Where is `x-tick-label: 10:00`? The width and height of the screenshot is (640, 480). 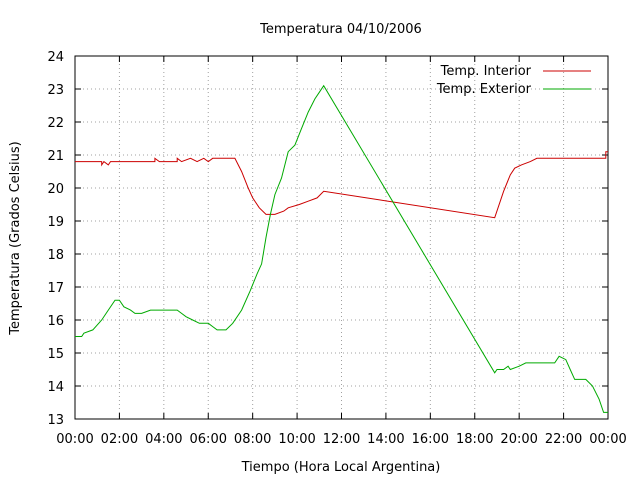
x-tick-label: 10:00 is located at coordinates (296, 439).